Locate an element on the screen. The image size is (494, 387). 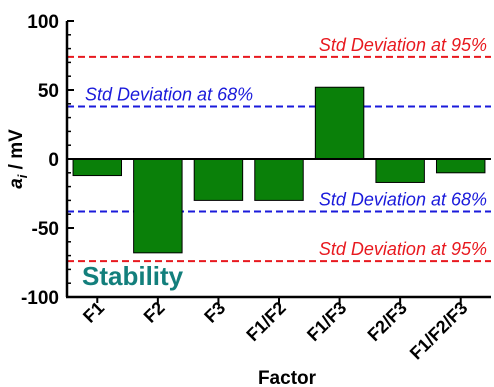
y-axis-symbol: a is located at coordinates (16, 183).